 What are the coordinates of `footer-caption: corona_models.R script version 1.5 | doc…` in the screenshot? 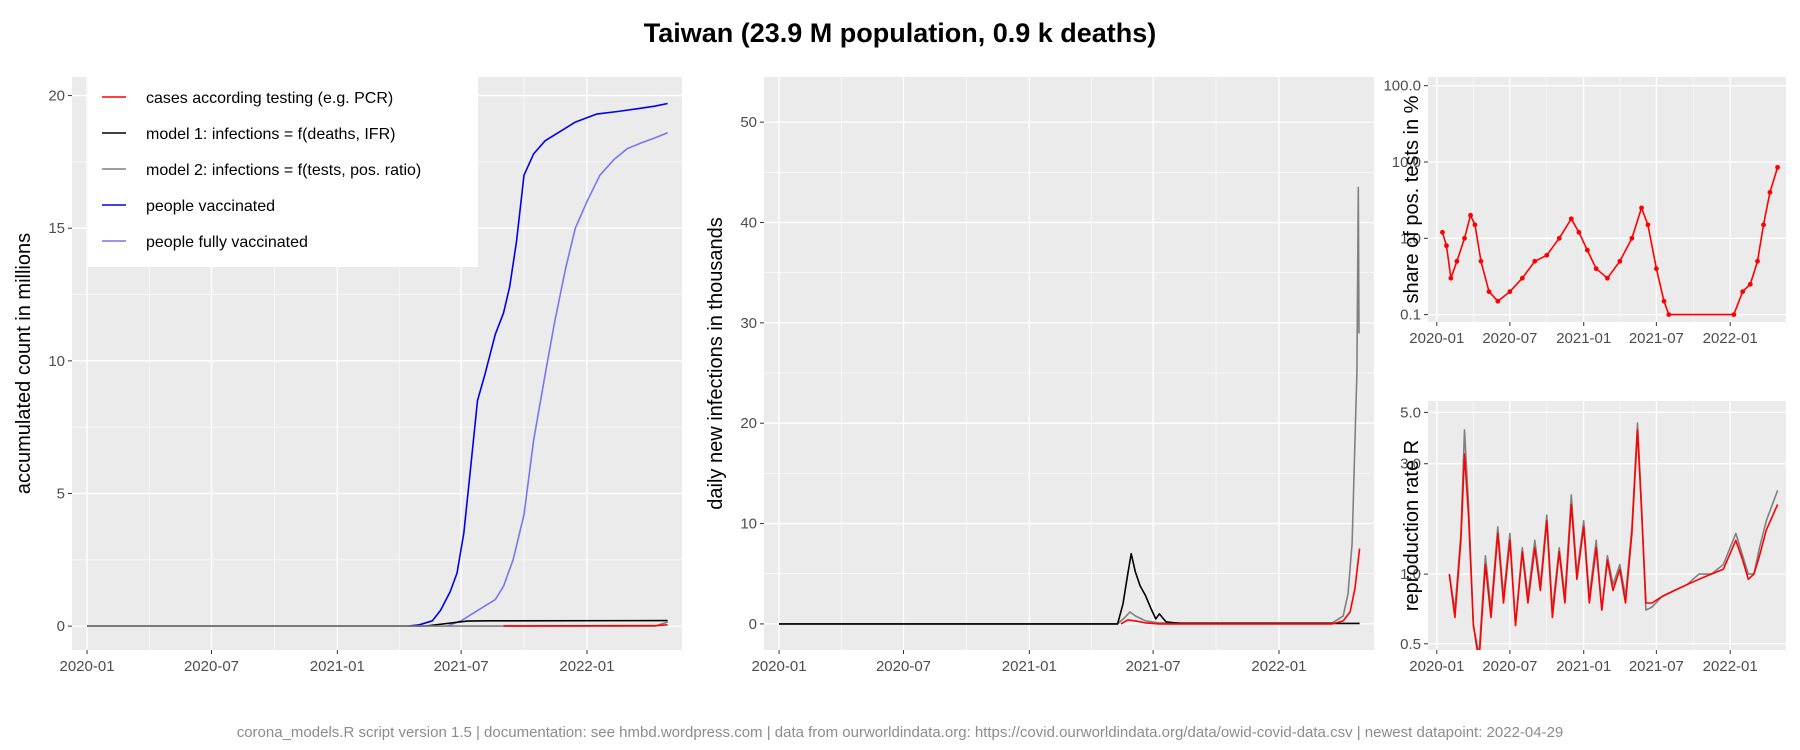 It's located at (900, 732).